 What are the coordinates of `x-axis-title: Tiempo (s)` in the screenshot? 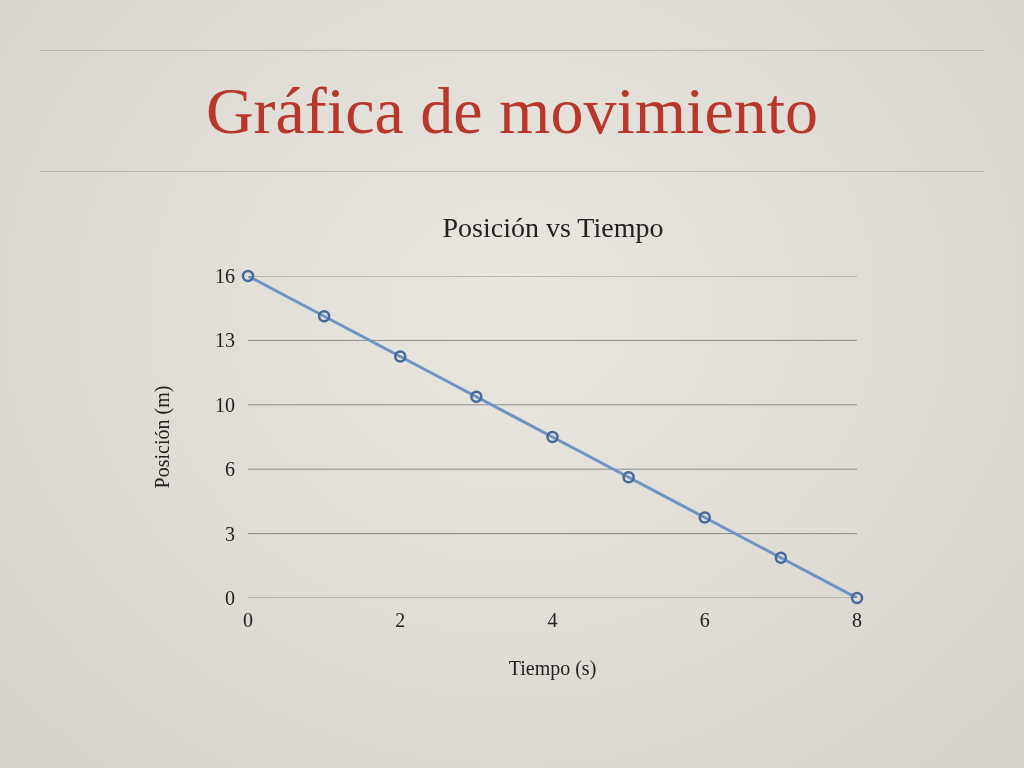 It's located at (552, 668).